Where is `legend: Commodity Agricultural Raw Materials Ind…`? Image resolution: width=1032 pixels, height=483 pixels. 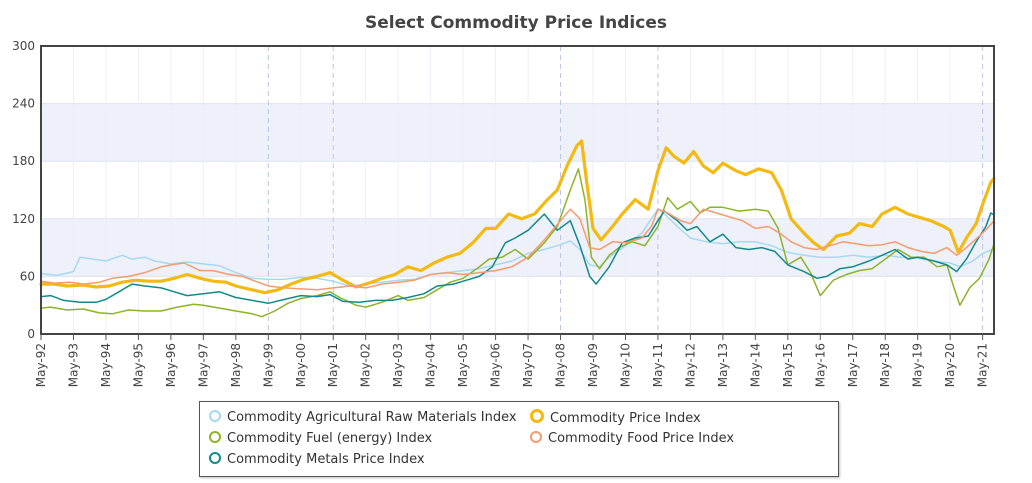
legend: Commodity Agricultural Raw Materials Ind… is located at coordinates (519, 439).